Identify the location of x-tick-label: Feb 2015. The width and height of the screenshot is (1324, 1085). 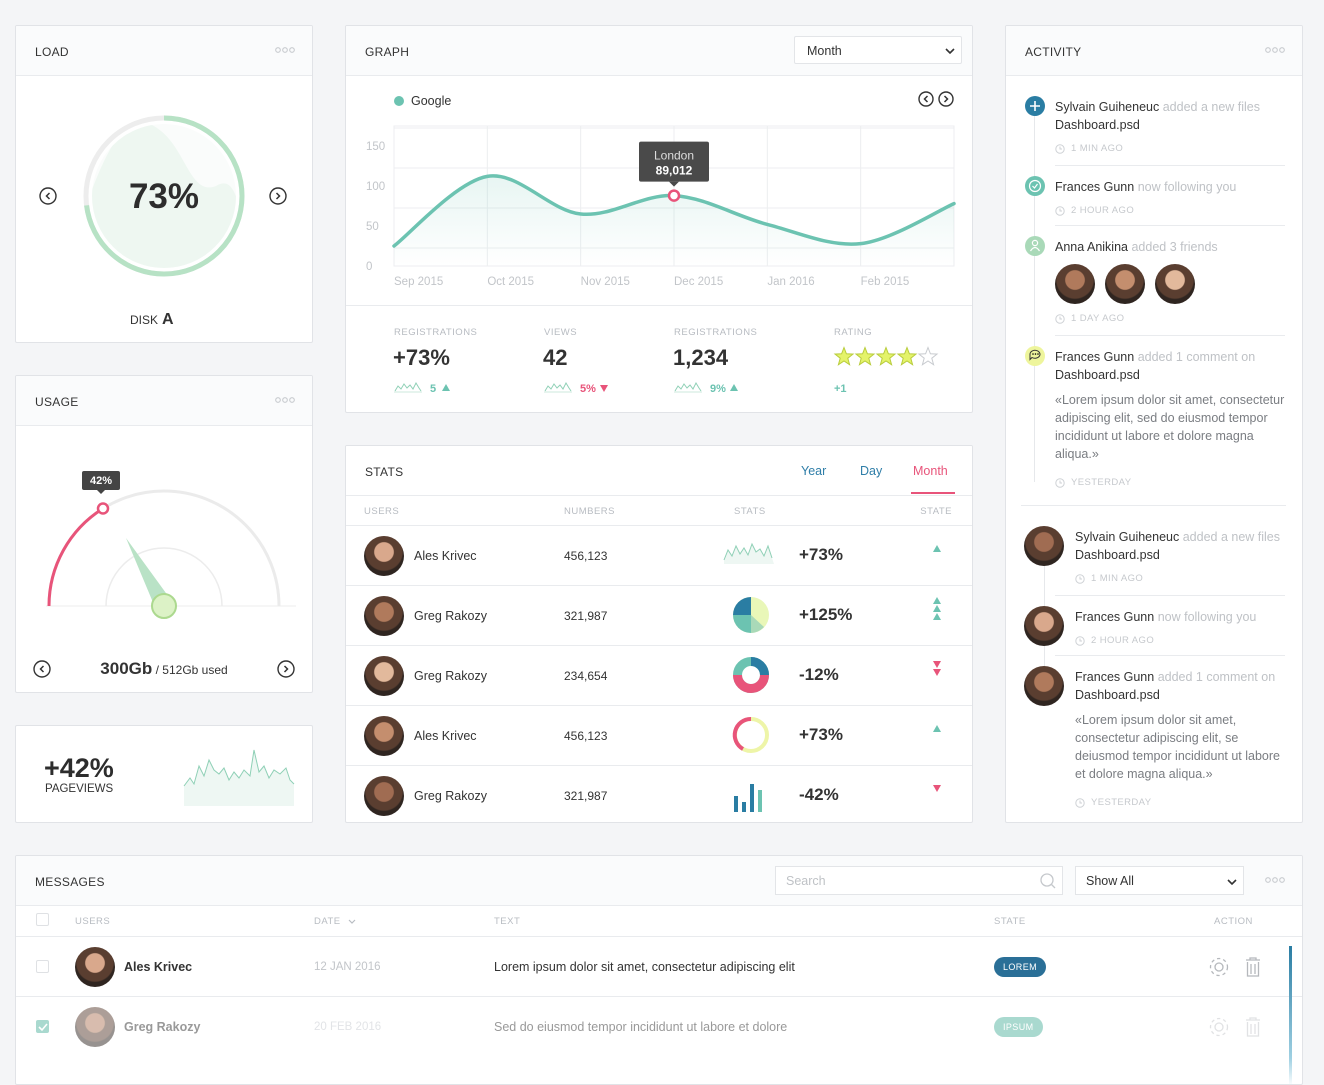
(885, 282).